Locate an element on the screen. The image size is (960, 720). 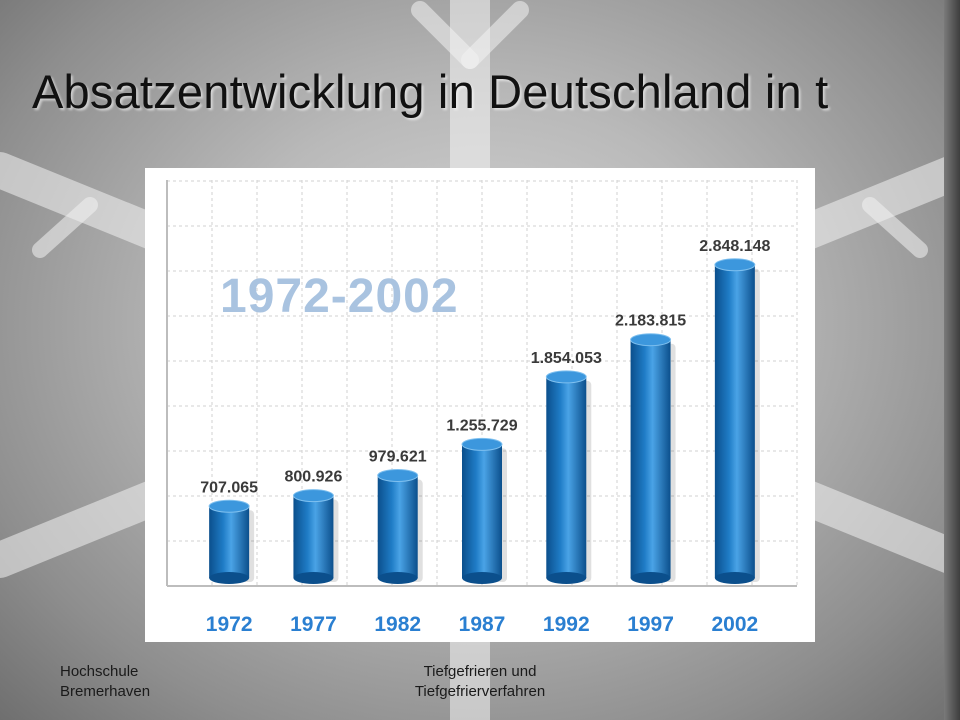
value-label-1987: 1.255.729 is located at coordinates (481, 425).